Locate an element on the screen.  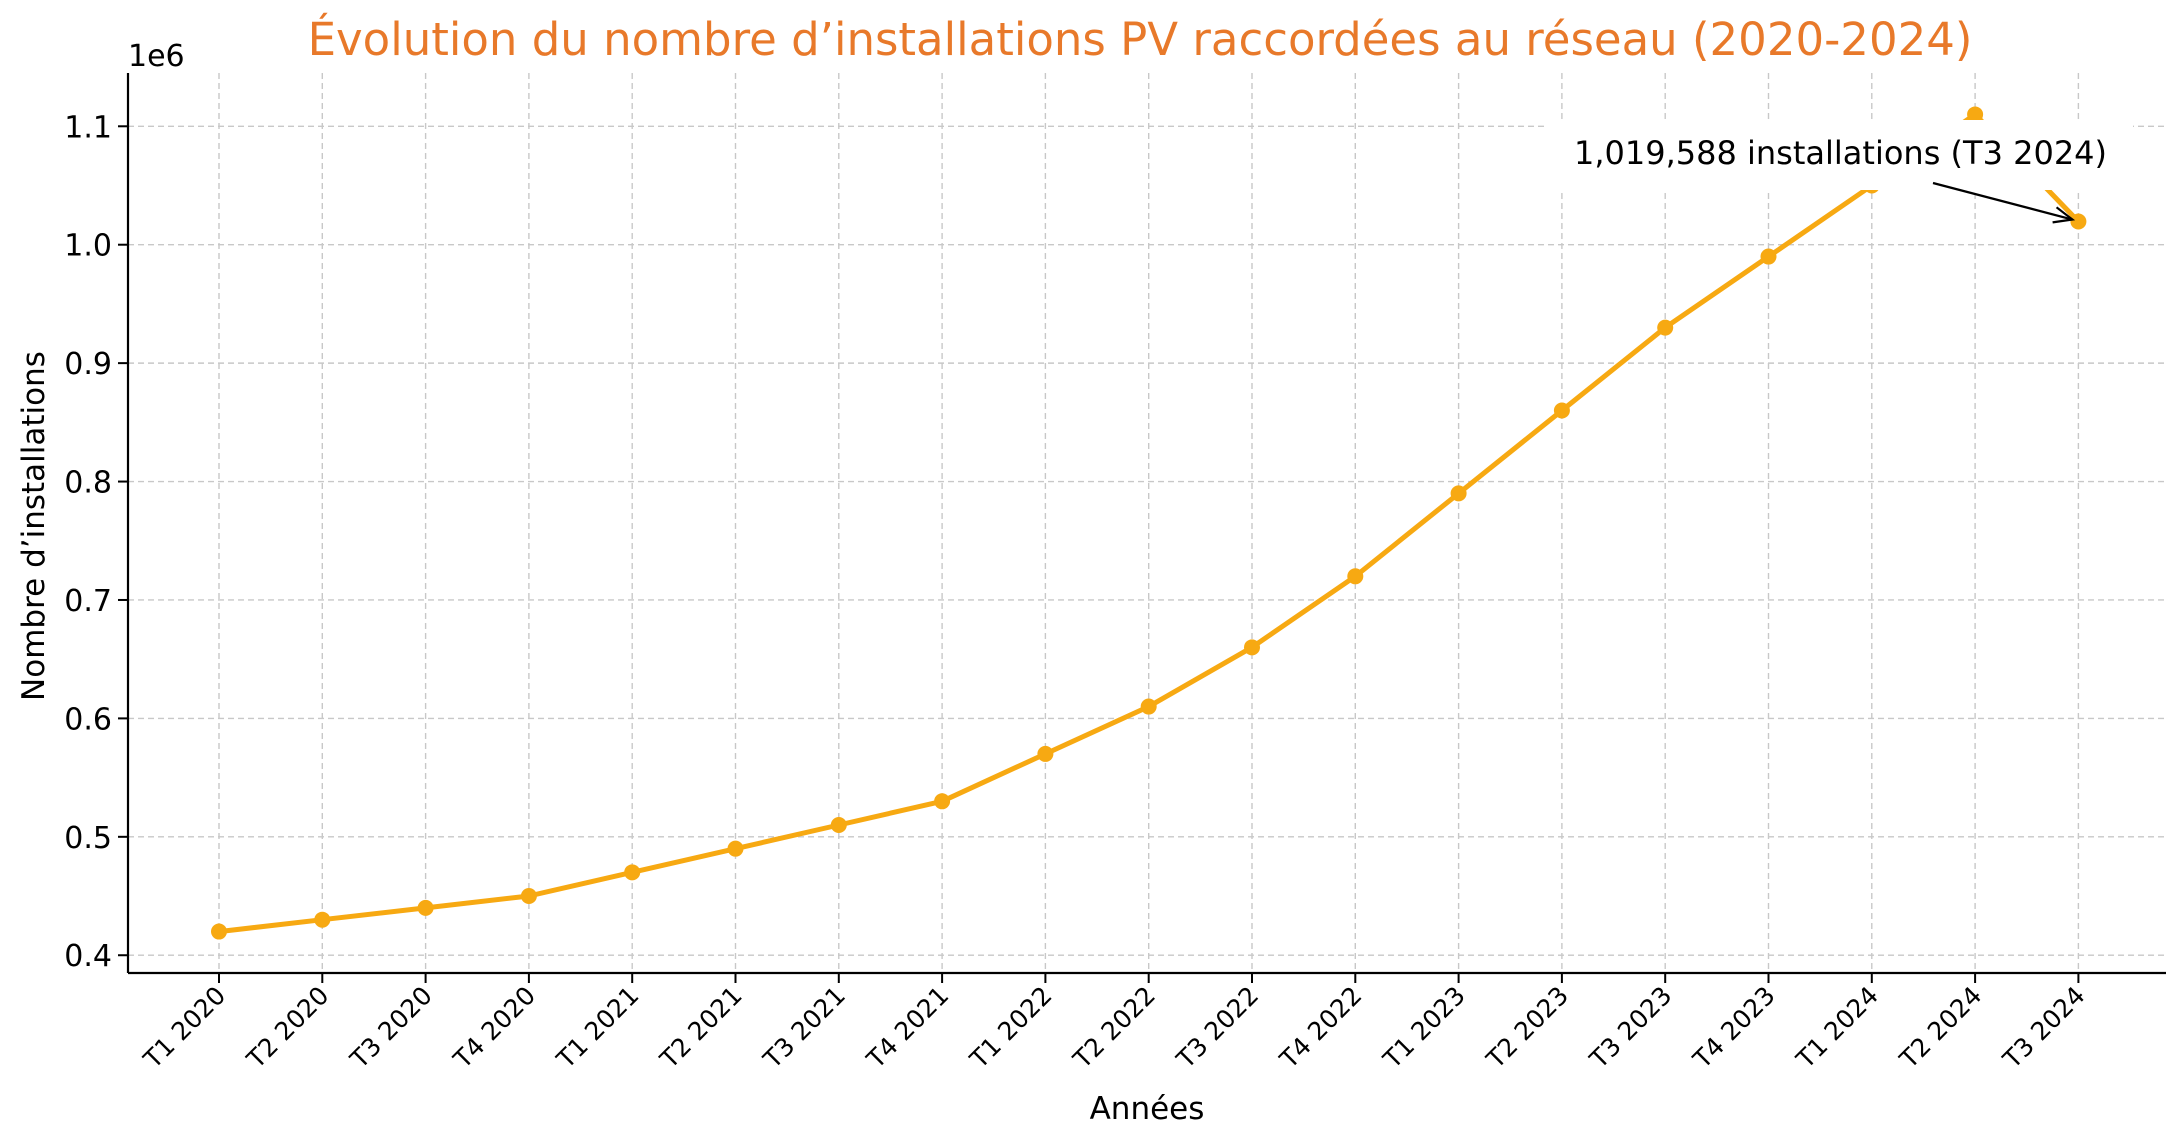
x-tick-label: T2 2020 is located at coordinates (288, 1028).